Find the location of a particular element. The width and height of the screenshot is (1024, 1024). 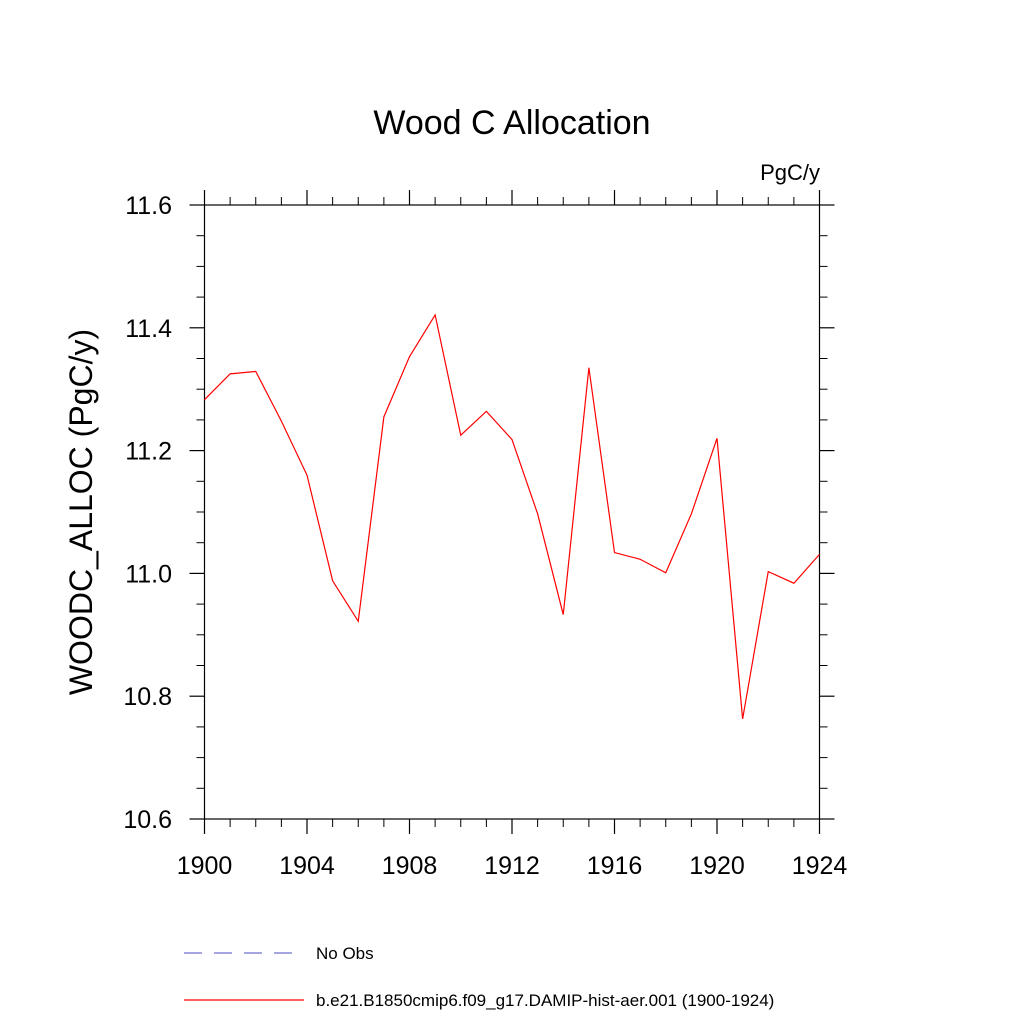

y-tick-label: 11.0 is located at coordinates (148, 574).